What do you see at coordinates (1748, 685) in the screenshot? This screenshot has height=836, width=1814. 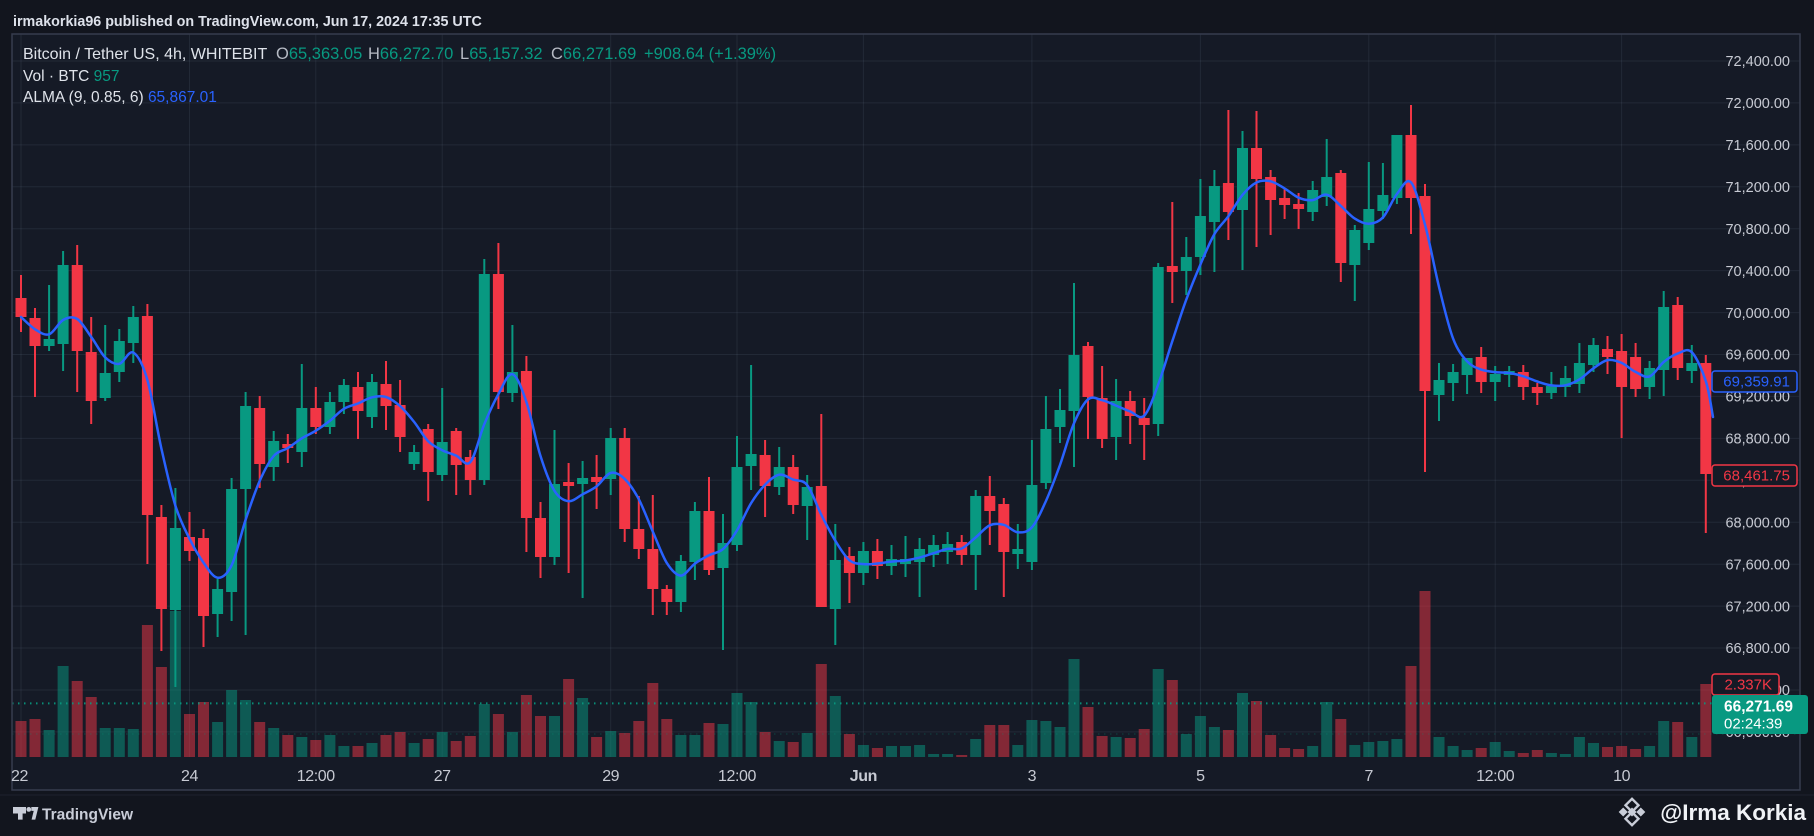 I see `svg-text: 2.337K` at bounding box center [1748, 685].